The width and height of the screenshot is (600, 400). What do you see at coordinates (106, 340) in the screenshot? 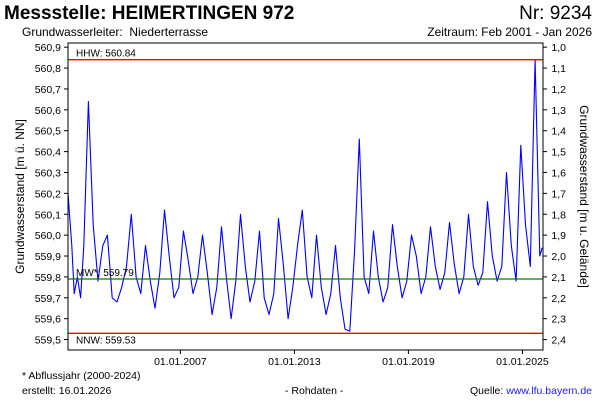
I see `ref-label-nnw: NNW: 559.53` at bounding box center [106, 340].